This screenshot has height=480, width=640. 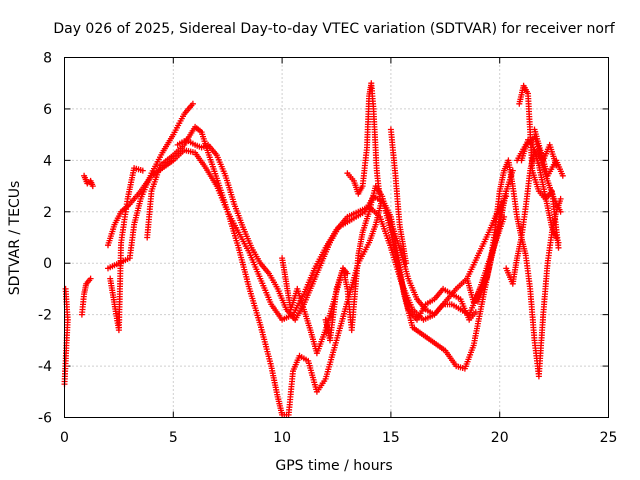 I want to click on y-tick-label: 4, so click(x=47, y=161).